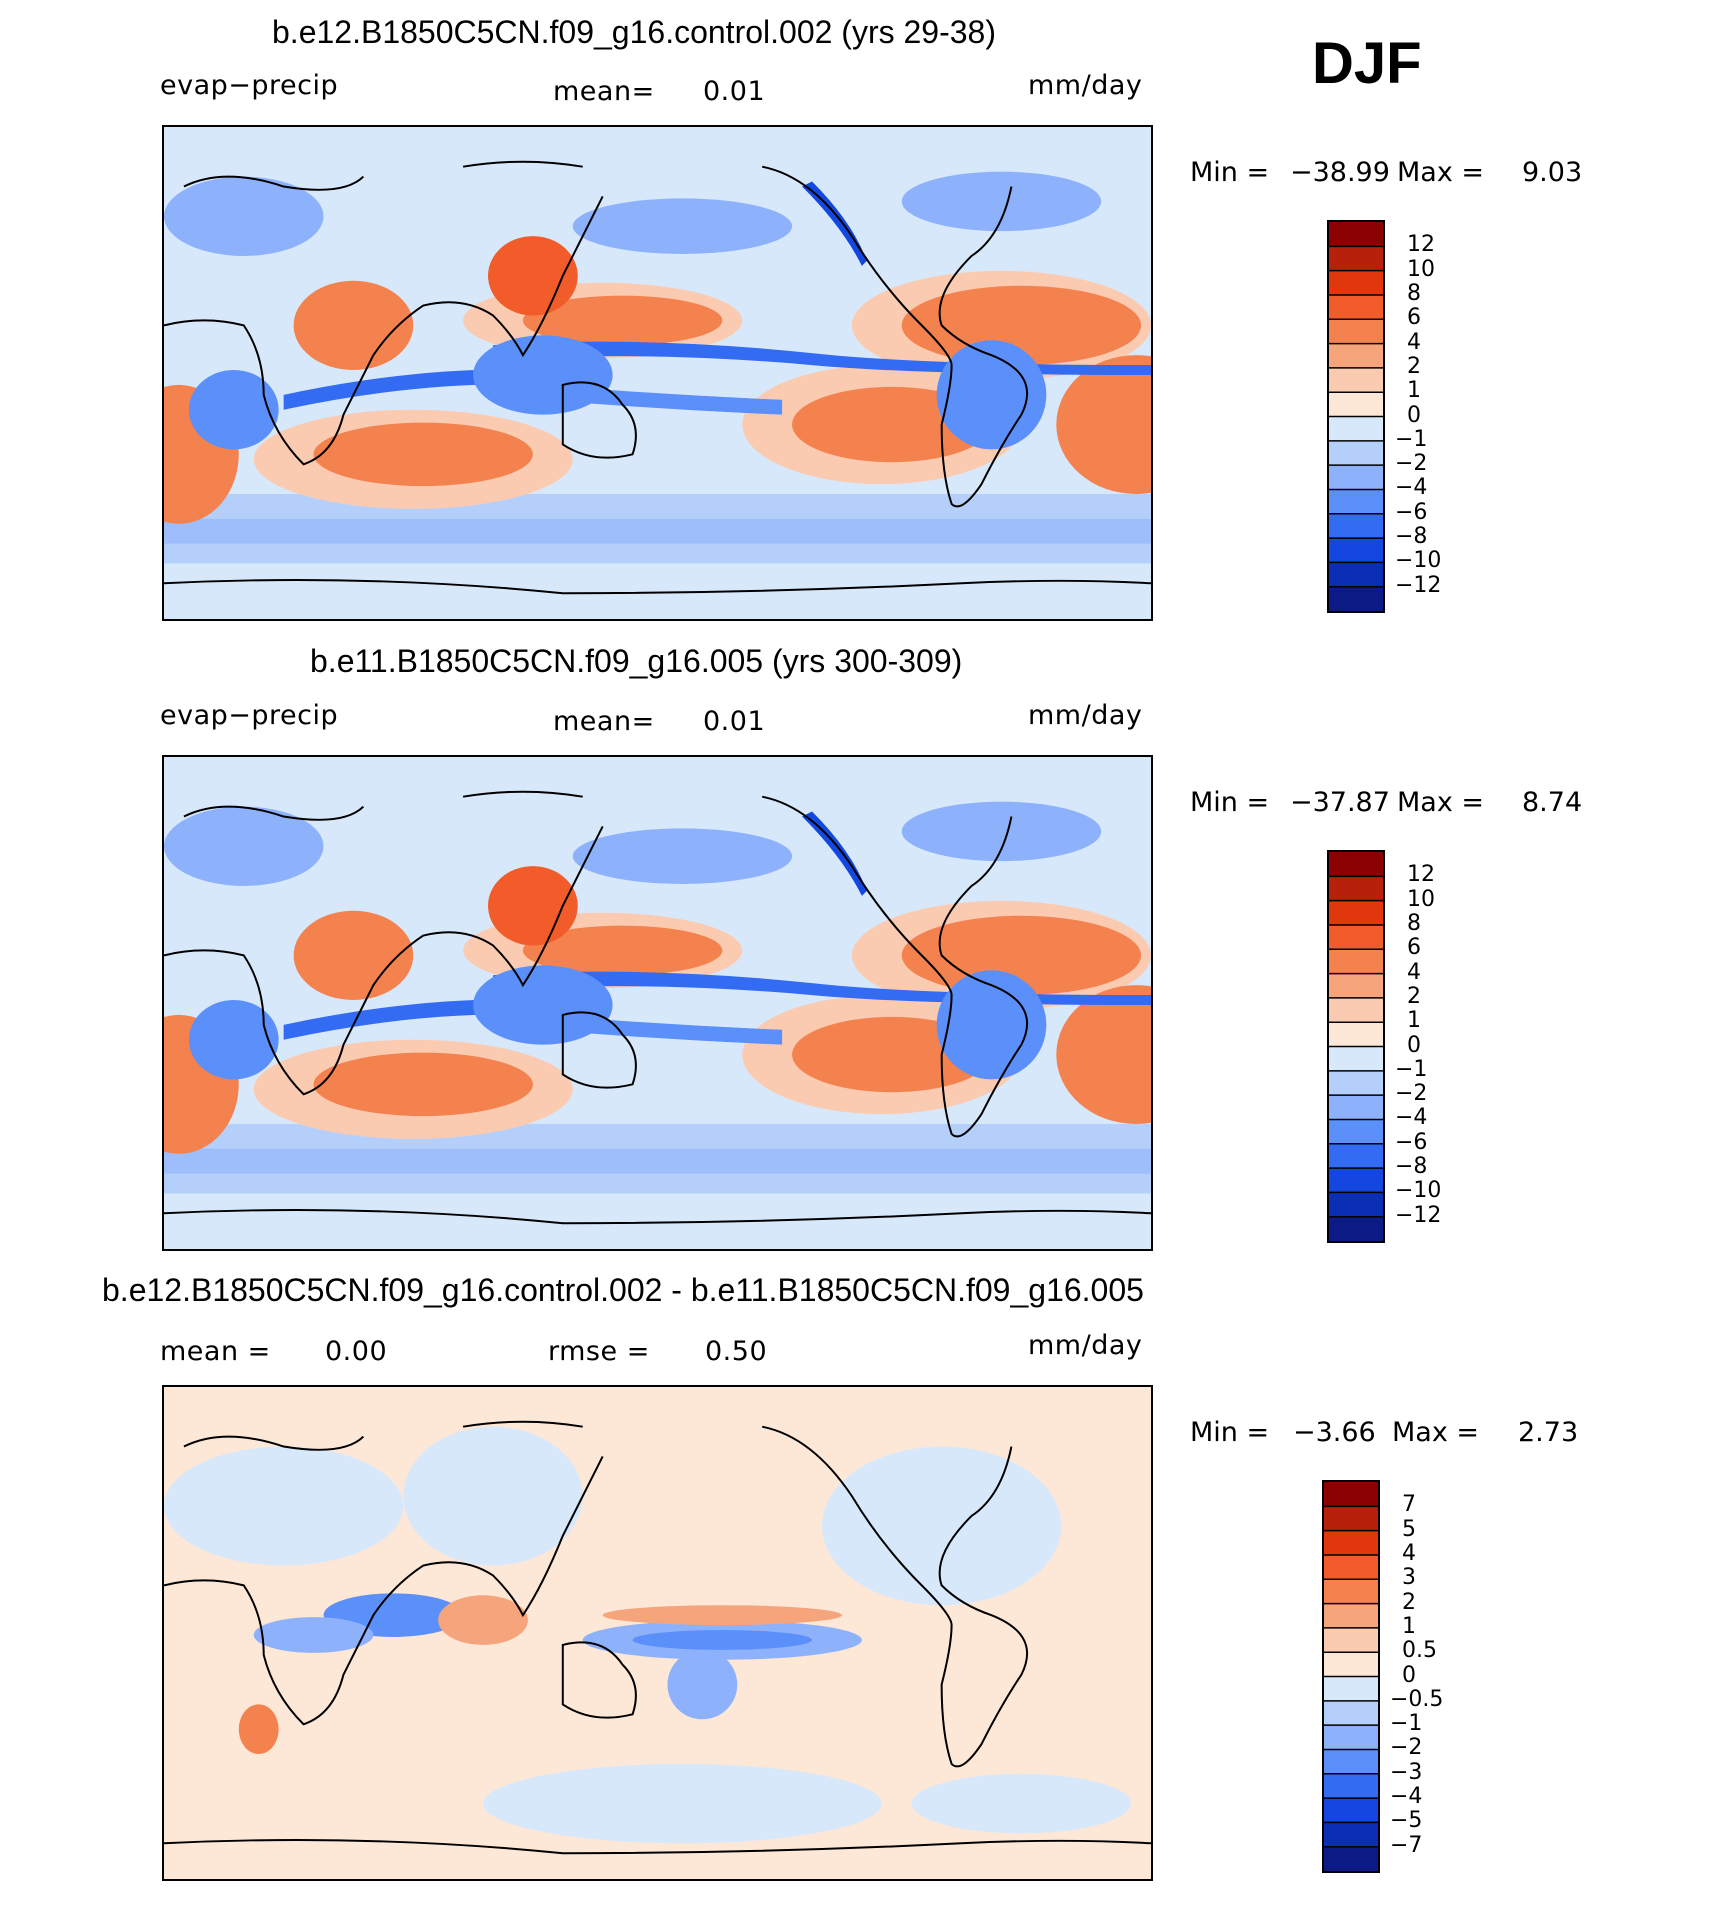  Describe the element at coordinates (1230, 802) in the screenshot. I see `panel2-min-label: Min =` at that location.